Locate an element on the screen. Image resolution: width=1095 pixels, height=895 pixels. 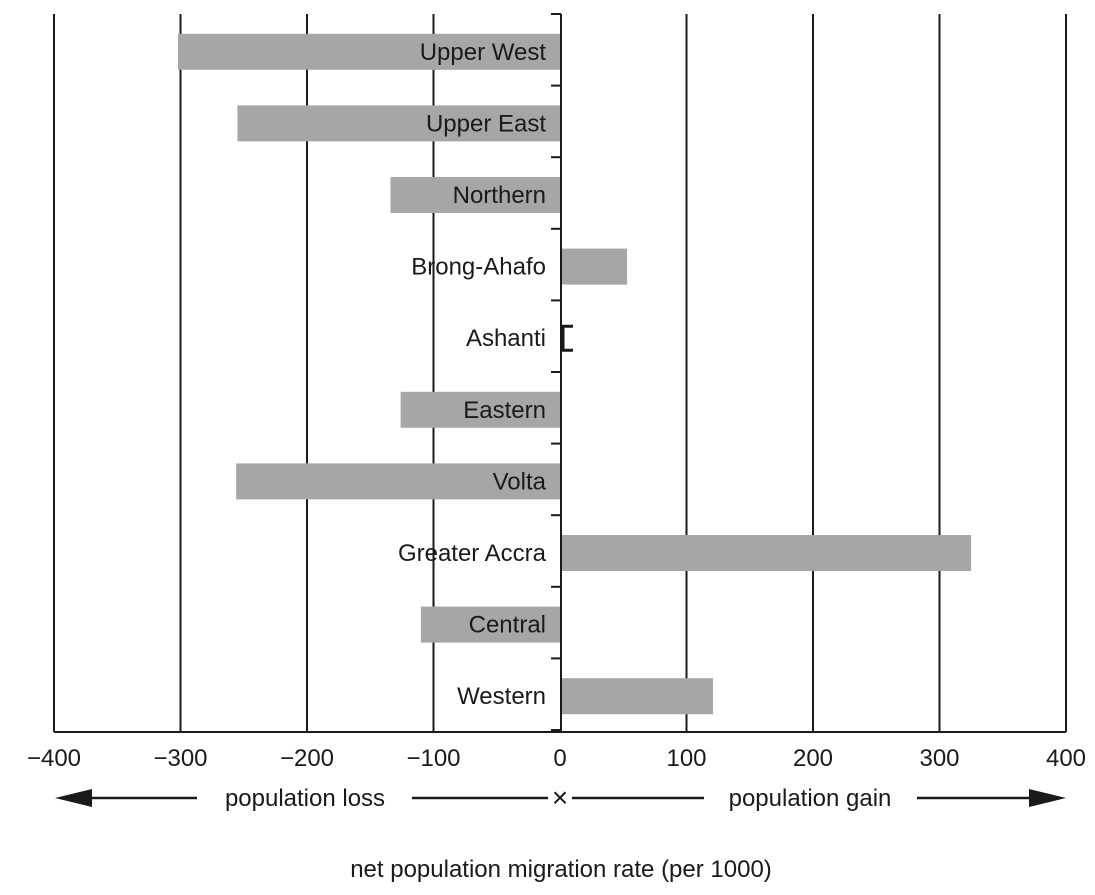
category-label: Northern is located at coordinates (499, 195).